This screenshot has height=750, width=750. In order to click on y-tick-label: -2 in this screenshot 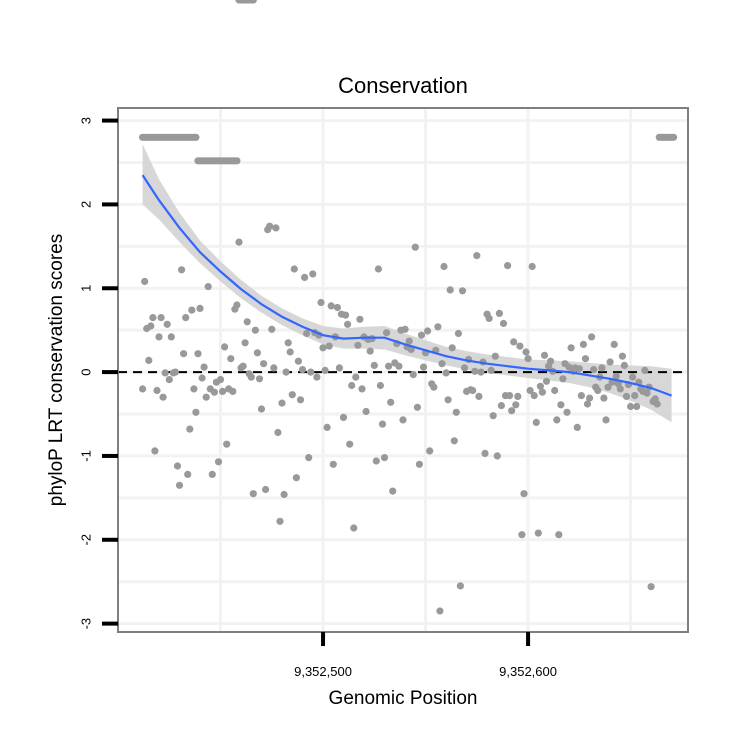, I will do `click(86, 540)`.